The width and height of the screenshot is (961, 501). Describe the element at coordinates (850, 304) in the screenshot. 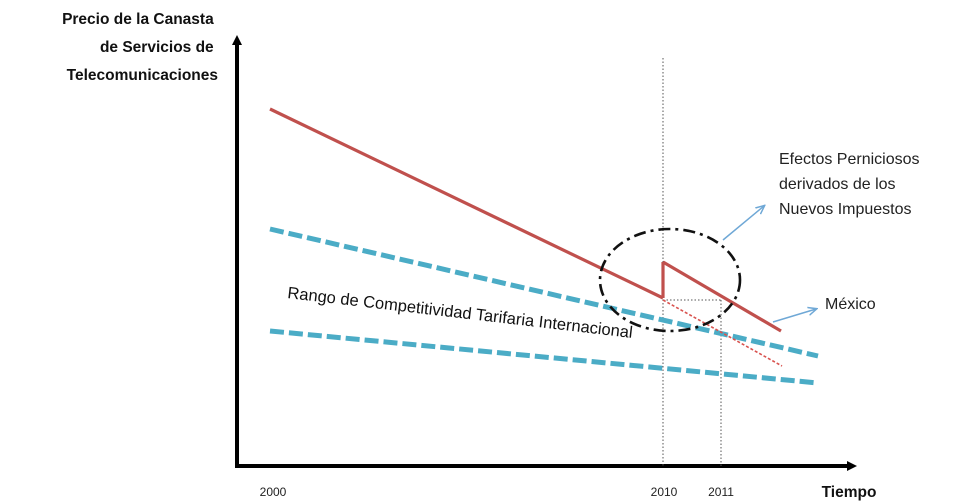

I see `mexico-annotation: México` at that location.